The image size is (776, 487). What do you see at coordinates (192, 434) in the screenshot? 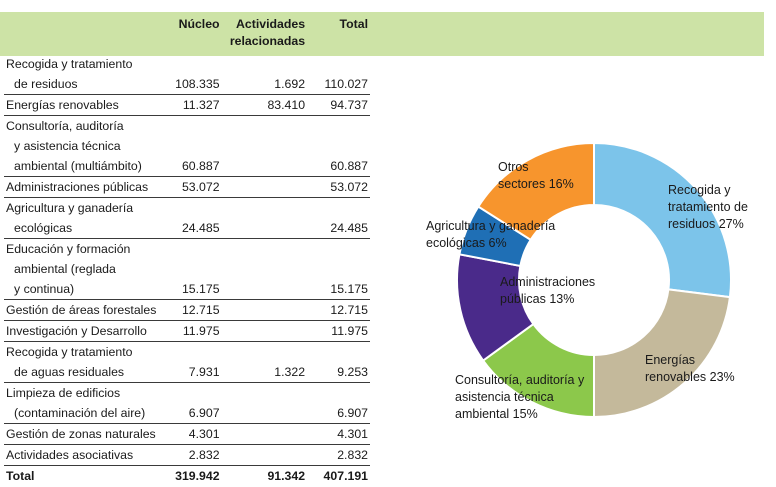
I see `cell-nucleo: 4.301` at bounding box center [192, 434].